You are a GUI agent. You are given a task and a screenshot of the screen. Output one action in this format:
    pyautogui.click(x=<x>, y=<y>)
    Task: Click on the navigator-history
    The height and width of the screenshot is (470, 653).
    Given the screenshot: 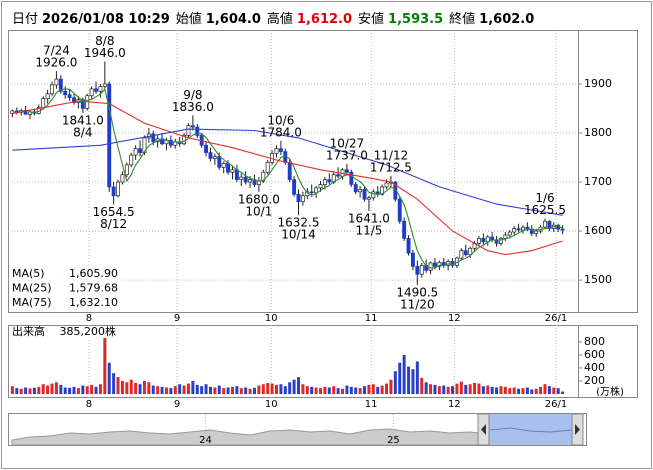 What is the action you would take?
    pyautogui.click(x=245, y=437)
    